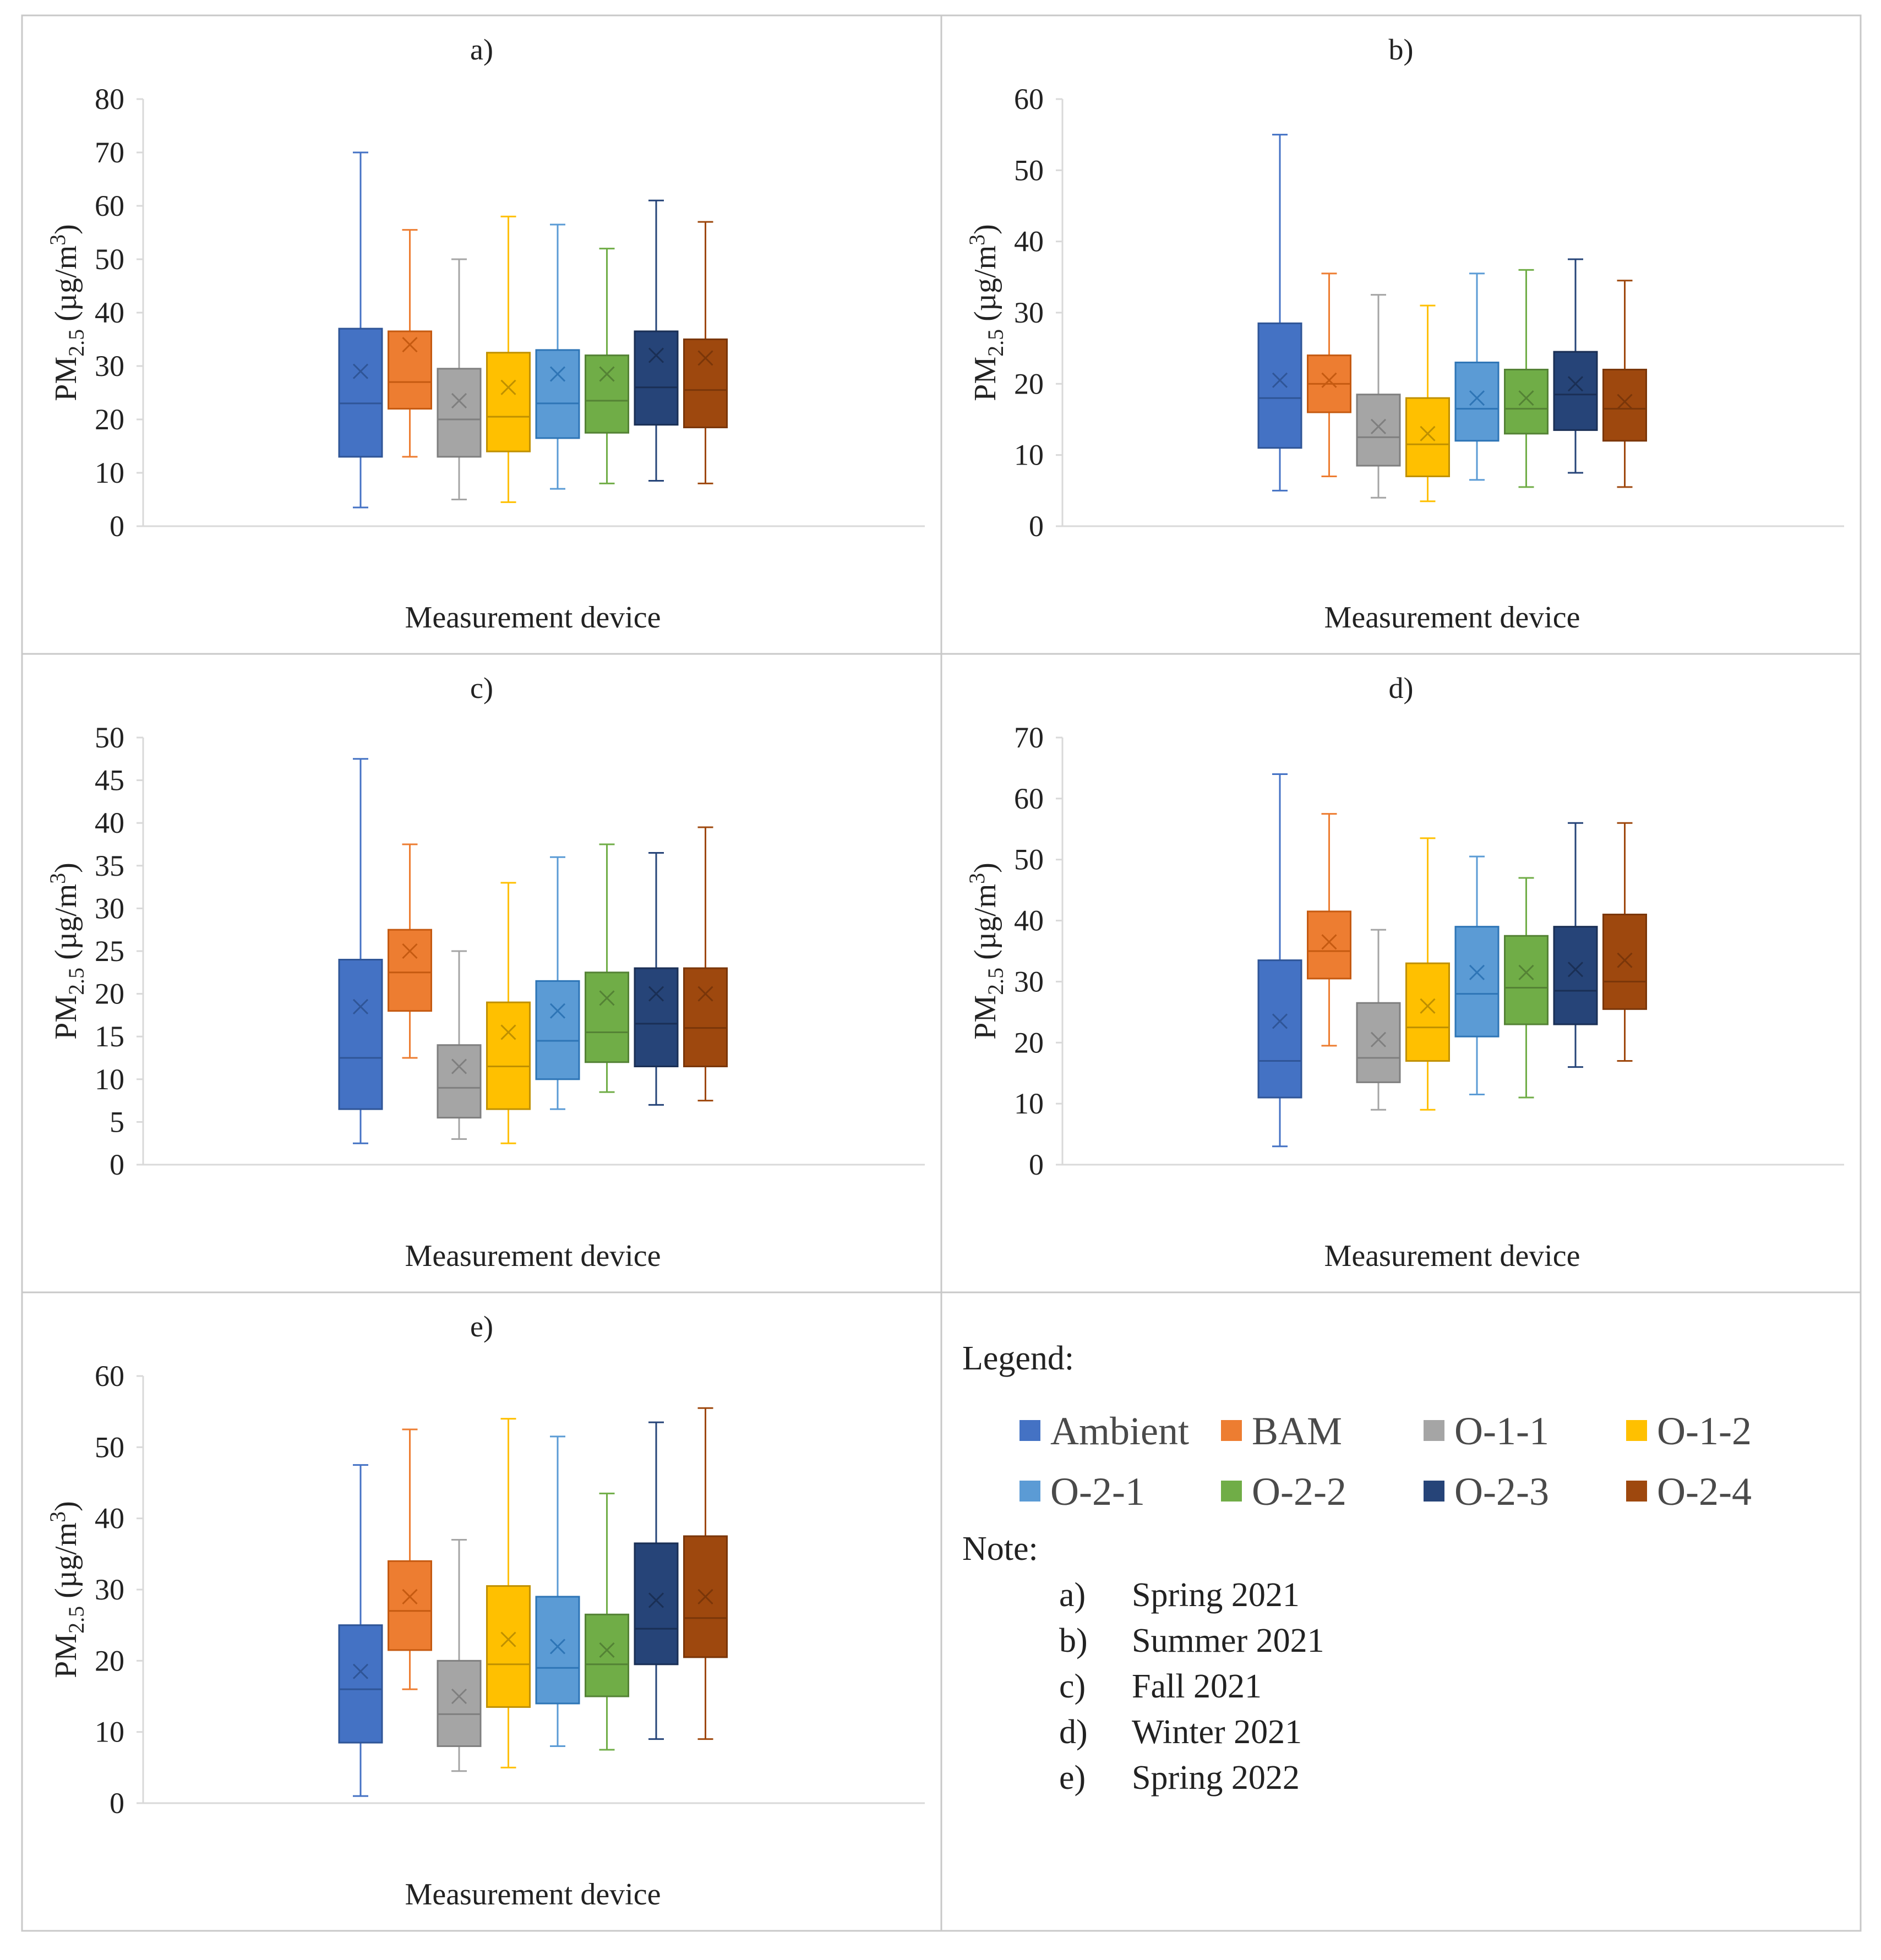 This screenshot has width=1881, height=1960. What do you see at coordinates (1072, 1687) in the screenshot?
I see `note-key-c: c)` at bounding box center [1072, 1687].